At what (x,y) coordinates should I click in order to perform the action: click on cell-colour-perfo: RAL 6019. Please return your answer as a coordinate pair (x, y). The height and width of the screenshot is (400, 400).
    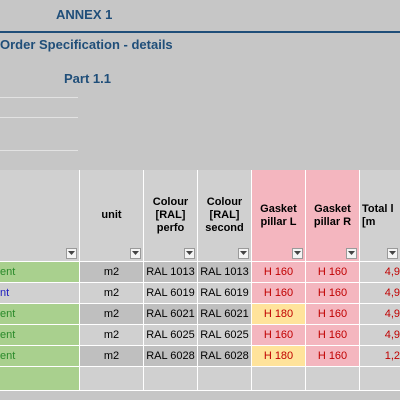
    Looking at the image, I should click on (171, 293).